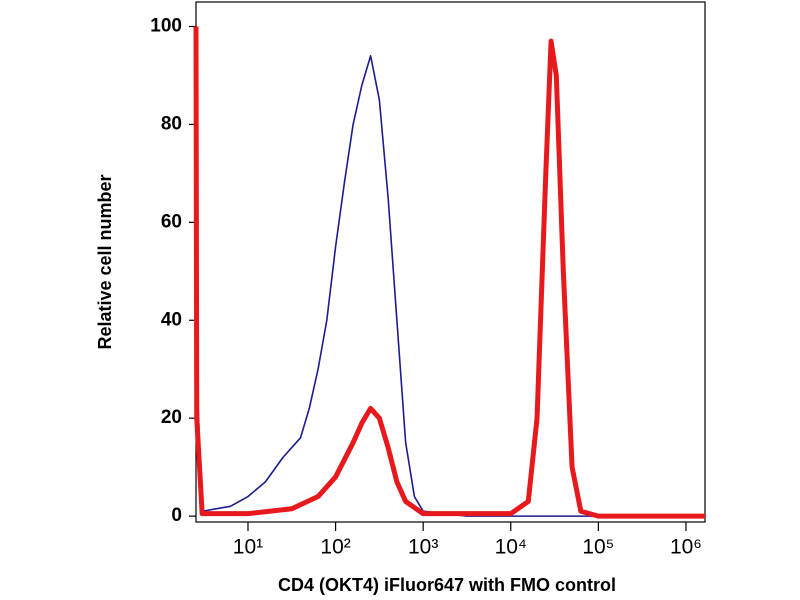 This screenshot has width=800, height=600. What do you see at coordinates (171, 319) in the screenshot?
I see `y-tick-label: 40` at bounding box center [171, 319].